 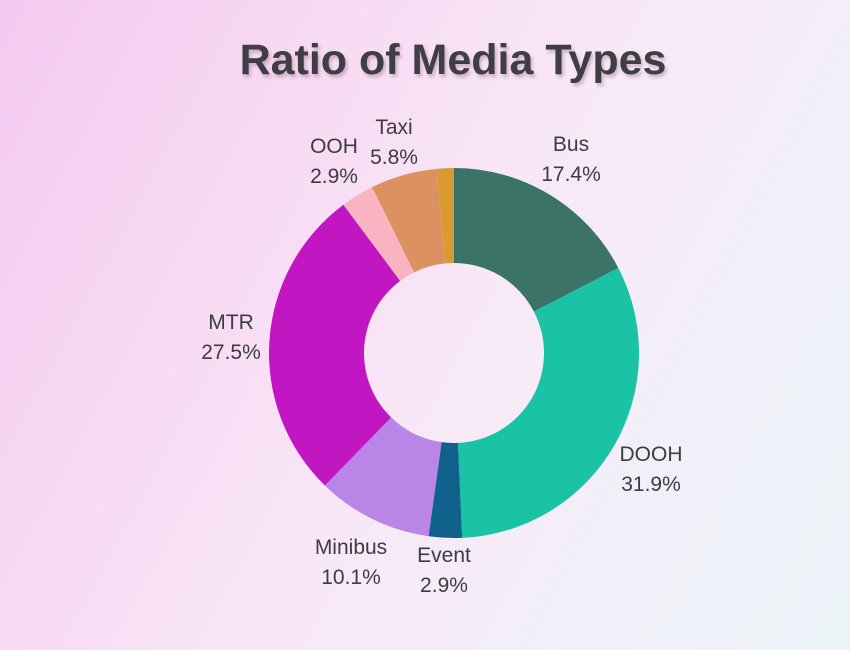 I want to click on slice-label-mtr: MTR 27.5%, so click(x=231, y=338).